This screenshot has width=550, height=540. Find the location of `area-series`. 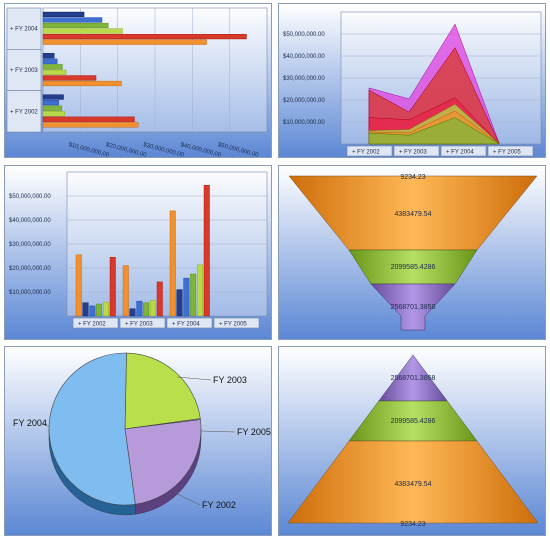

area-series is located at coordinates (434, 131).